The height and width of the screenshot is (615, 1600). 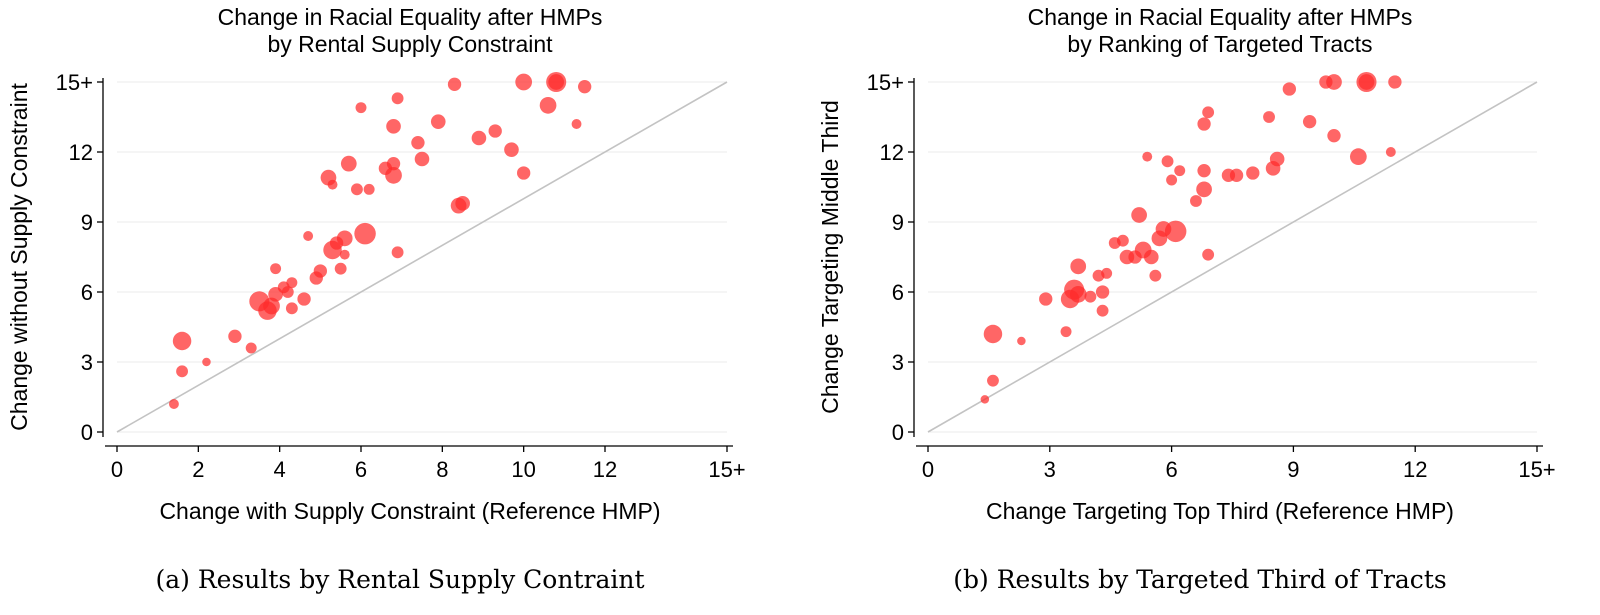 I want to click on caption-a: (a) Results by Rental Supply Contraint, so click(x=400, y=579).